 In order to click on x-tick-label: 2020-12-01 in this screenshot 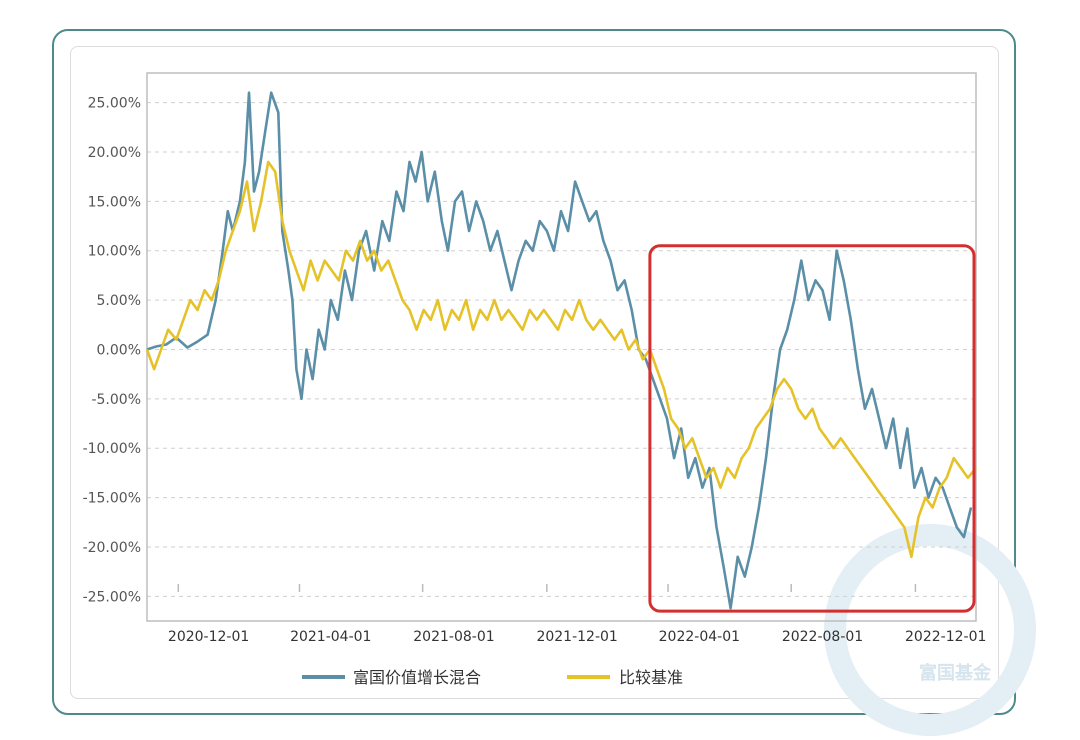, I will do `click(208, 637)`.